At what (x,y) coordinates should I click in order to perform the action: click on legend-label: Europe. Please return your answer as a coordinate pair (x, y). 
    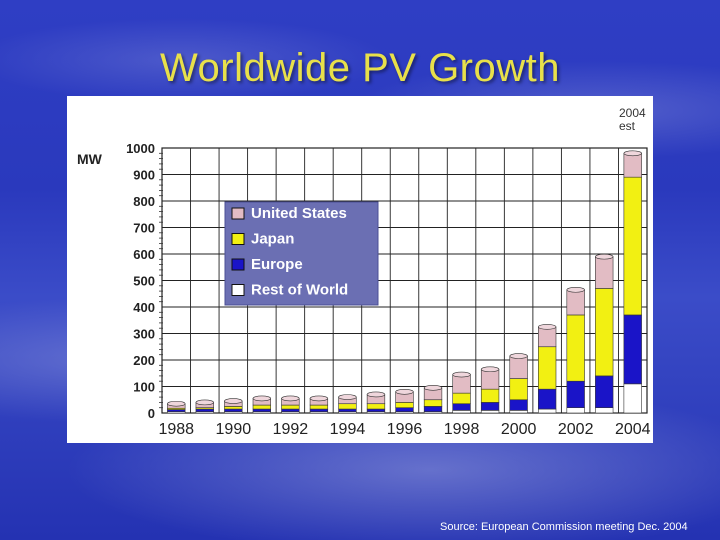
    Looking at the image, I should click on (277, 264).